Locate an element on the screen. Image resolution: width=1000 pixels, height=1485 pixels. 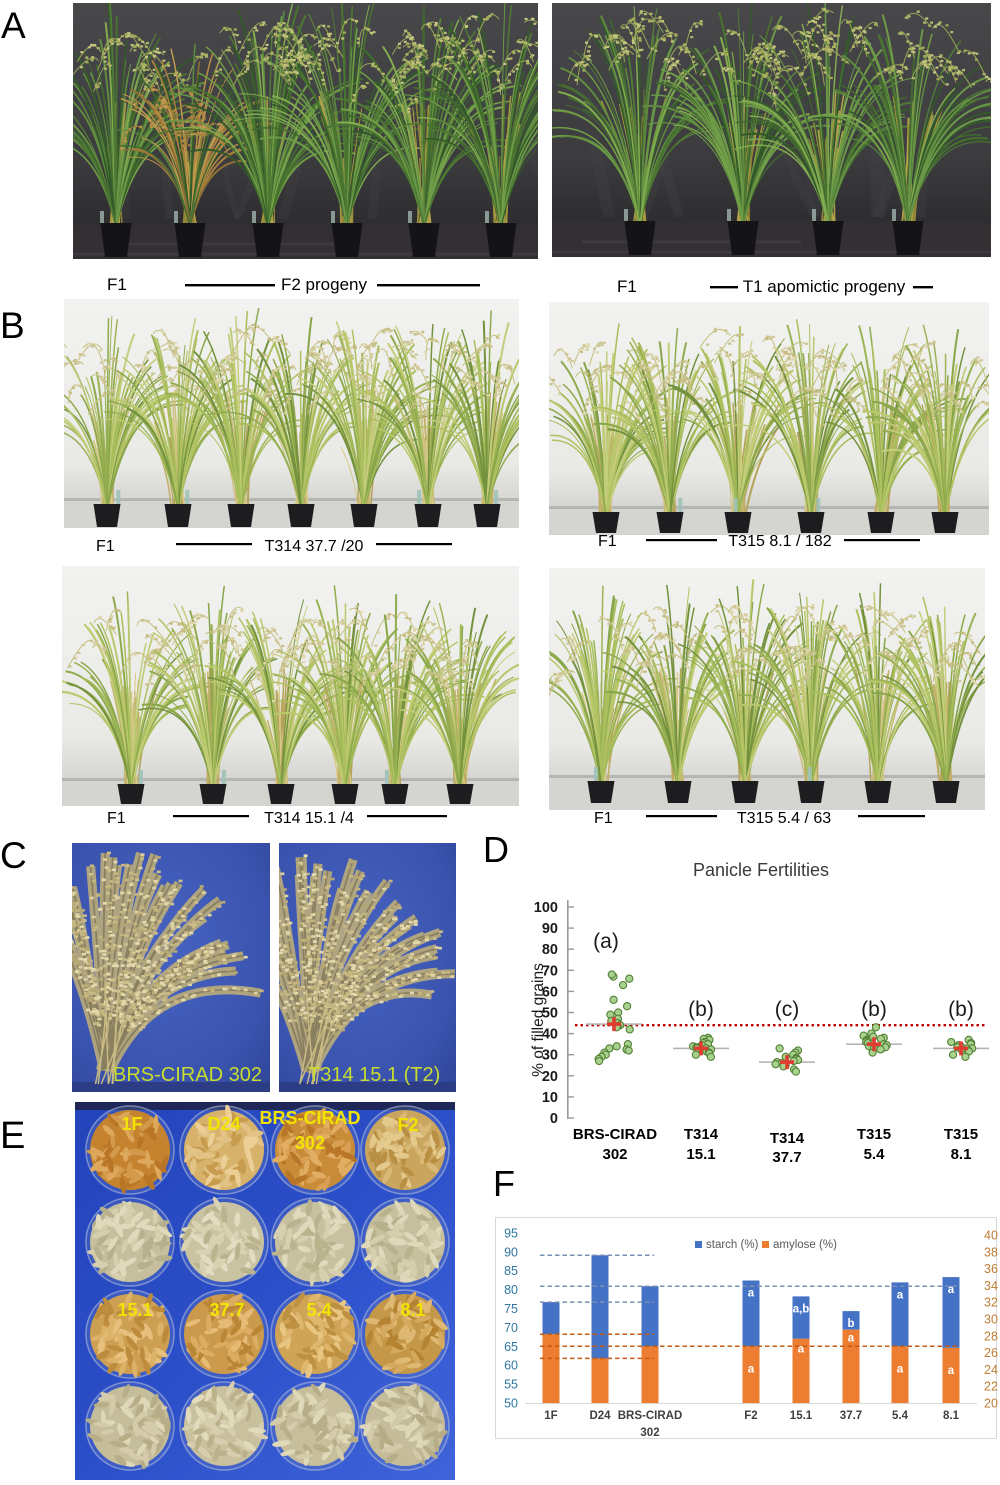
svg-text: T314 15.1 (T2) is located at coordinates (374, 1075).